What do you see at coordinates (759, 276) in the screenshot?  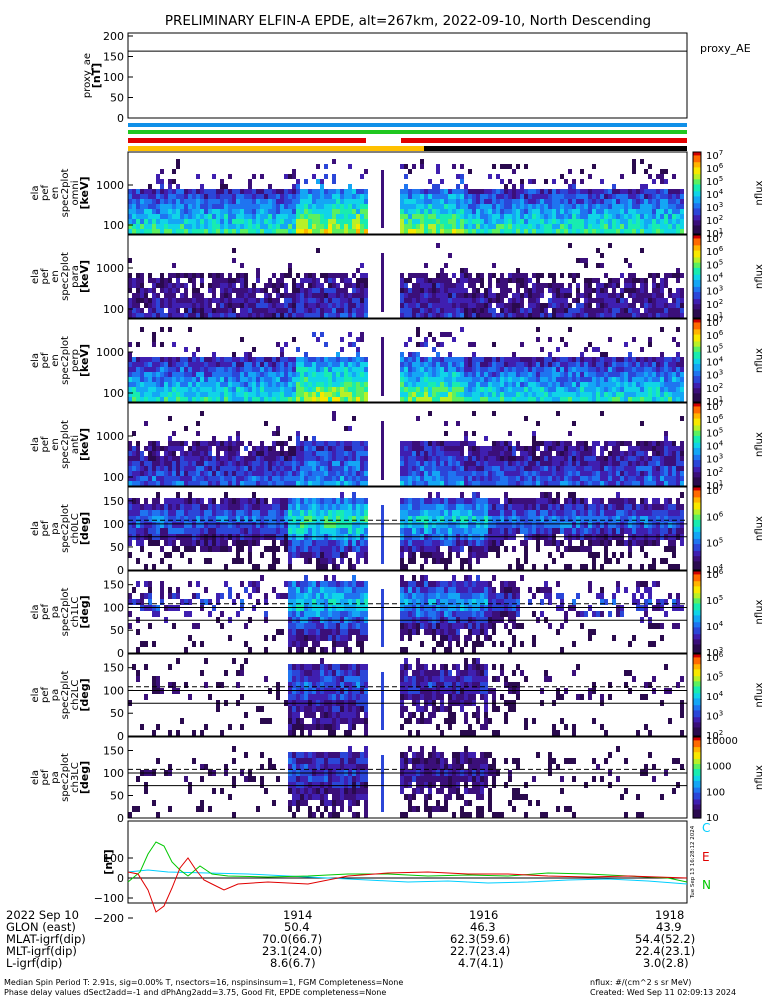 I see `colorbar-label: nflux` at bounding box center [759, 276].